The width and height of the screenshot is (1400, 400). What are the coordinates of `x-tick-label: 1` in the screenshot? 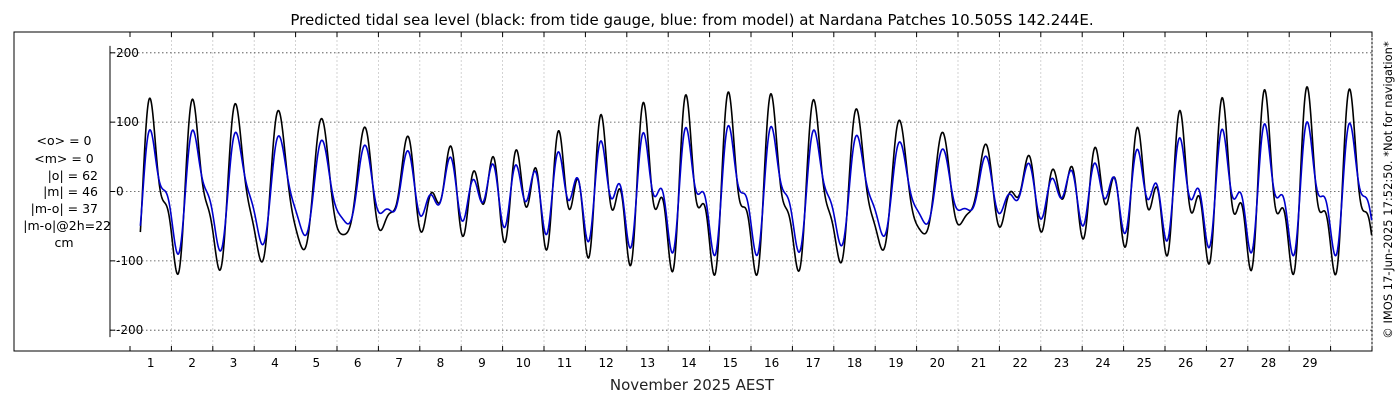 It's located at (151, 363).